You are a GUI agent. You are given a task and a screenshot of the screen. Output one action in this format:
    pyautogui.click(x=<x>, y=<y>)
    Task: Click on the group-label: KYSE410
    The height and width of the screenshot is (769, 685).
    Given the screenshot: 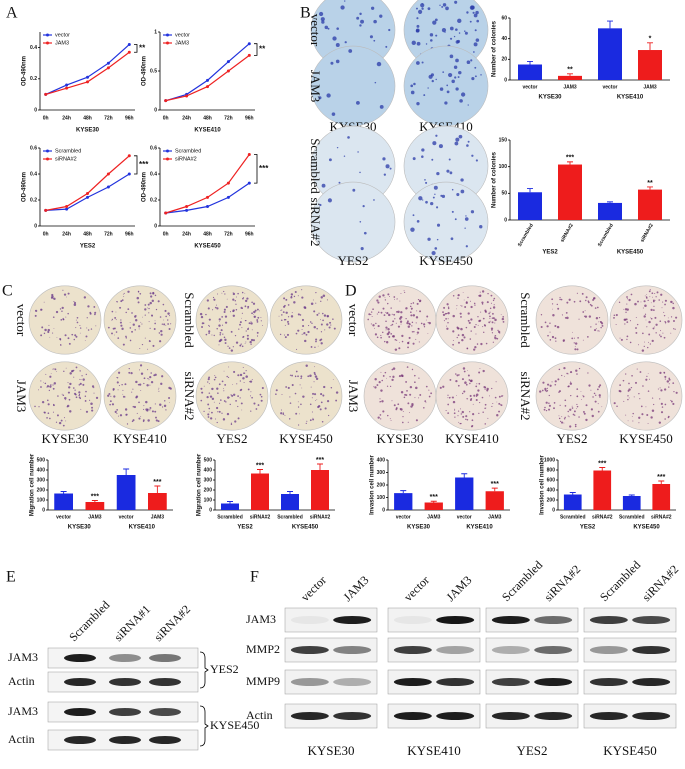 What is the action you would take?
    pyautogui.click(x=142, y=528)
    